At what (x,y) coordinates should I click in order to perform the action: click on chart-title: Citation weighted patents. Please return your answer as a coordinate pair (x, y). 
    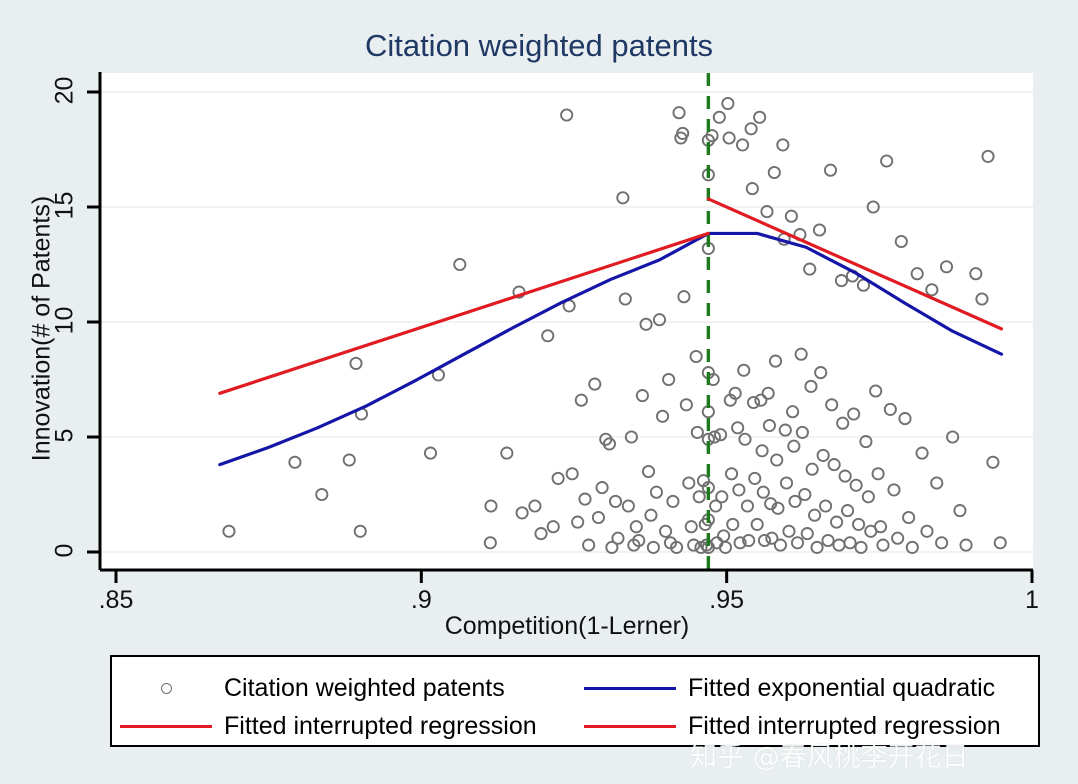
    Looking at the image, I should click on (539, 45).